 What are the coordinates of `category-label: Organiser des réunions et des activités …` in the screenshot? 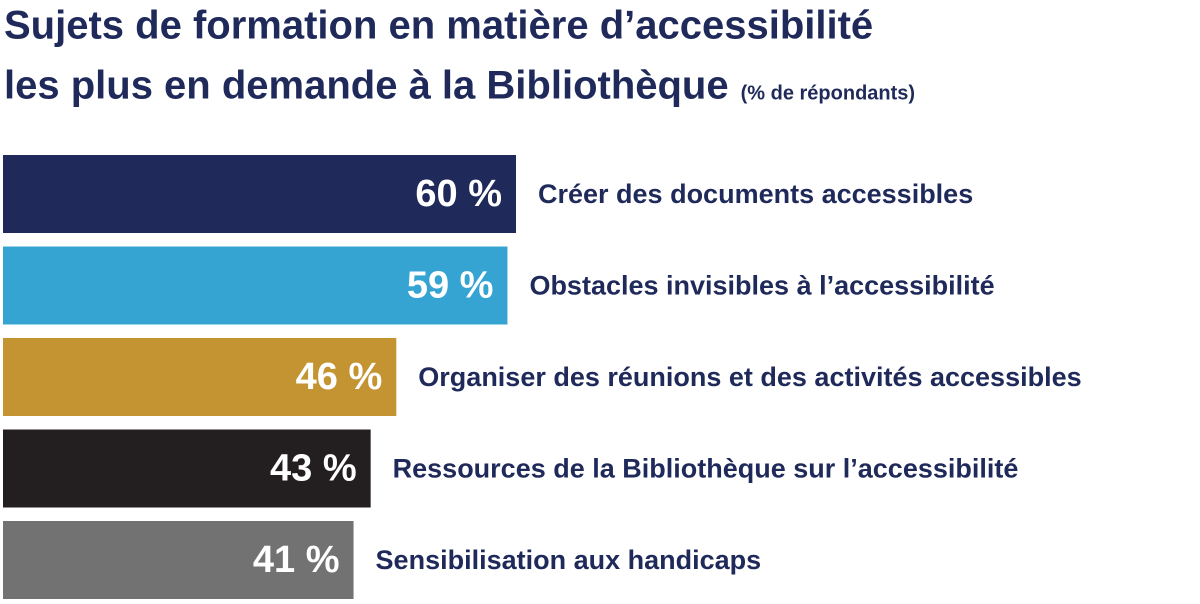 It's located at (749, 377).